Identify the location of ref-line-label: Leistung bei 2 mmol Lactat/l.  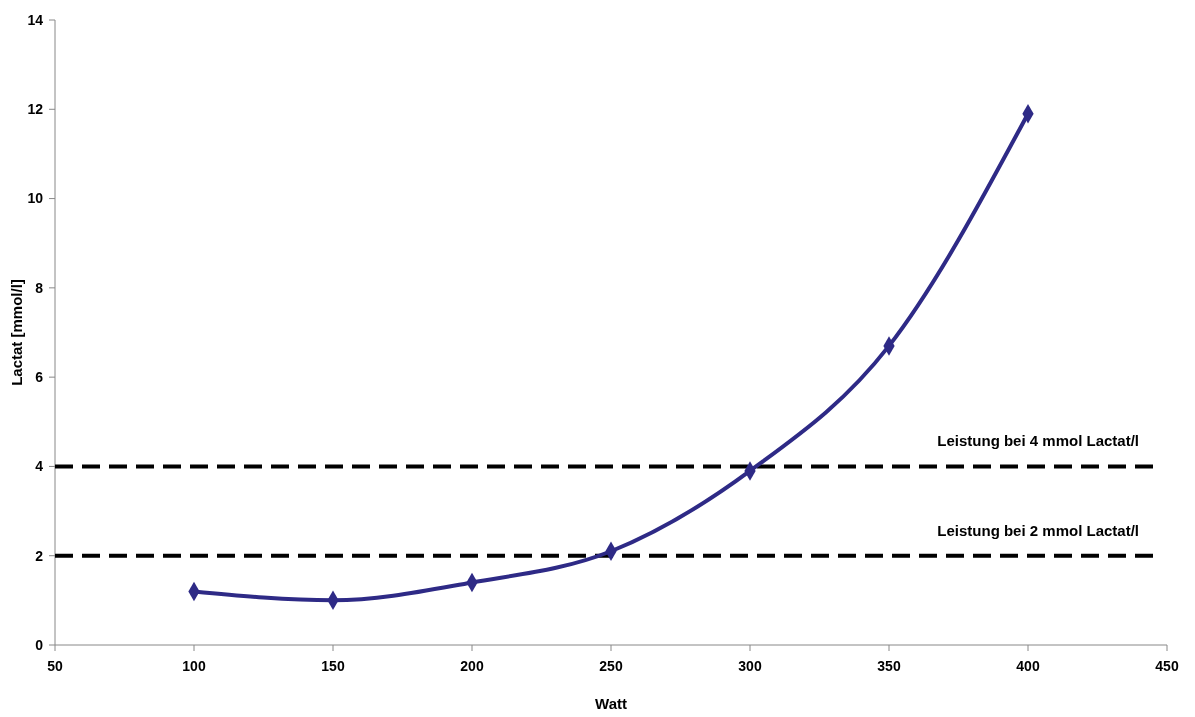
(1038, 530).